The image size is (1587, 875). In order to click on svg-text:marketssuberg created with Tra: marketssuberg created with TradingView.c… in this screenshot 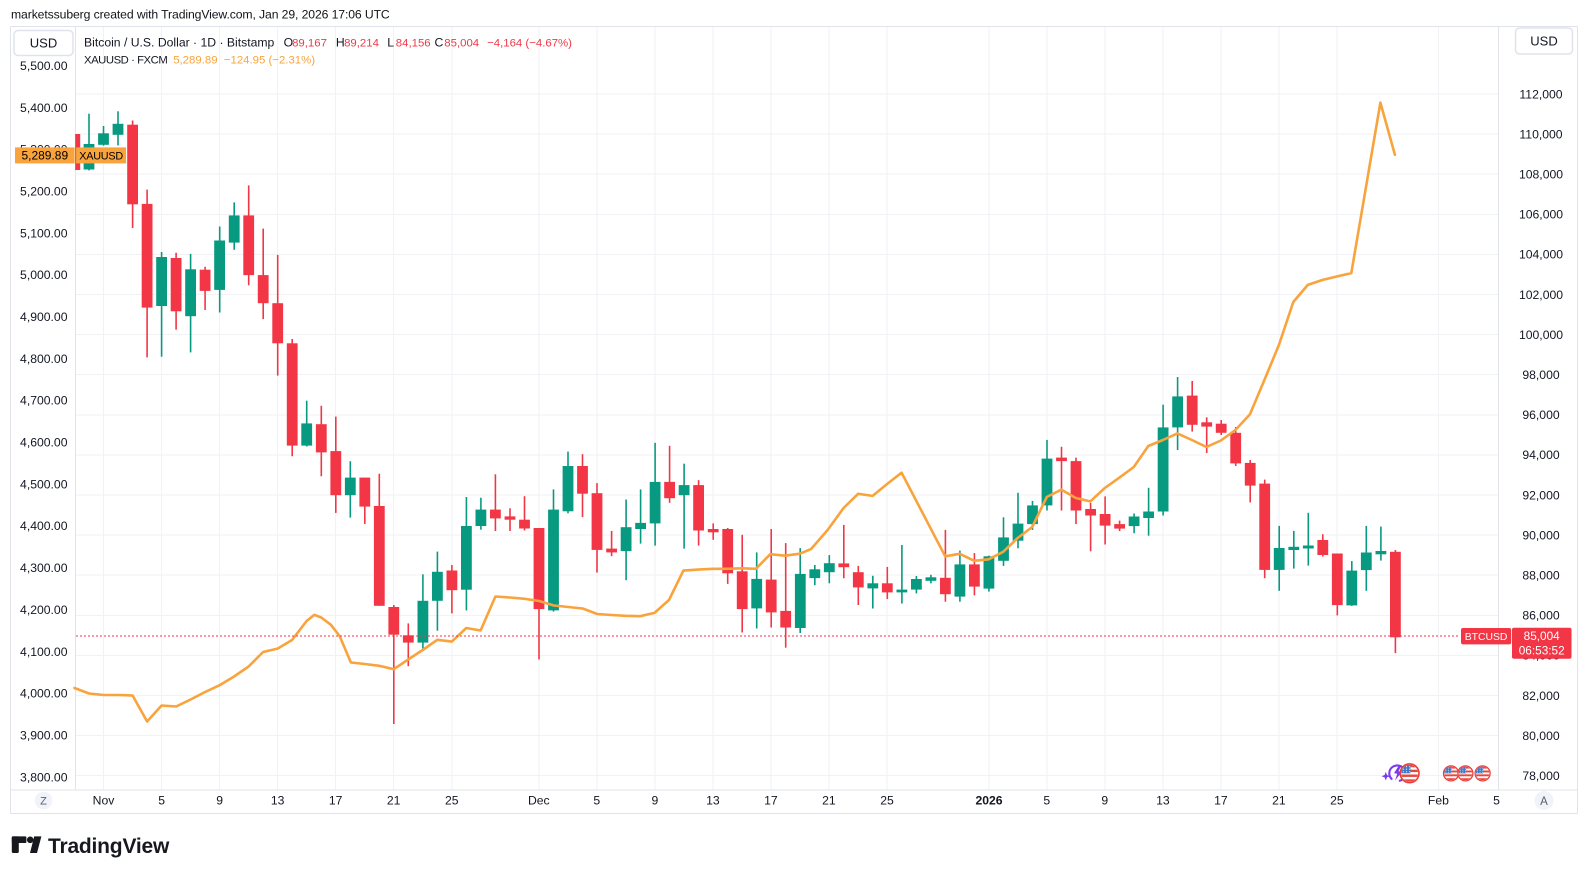, I will do `click(200, 15)`.